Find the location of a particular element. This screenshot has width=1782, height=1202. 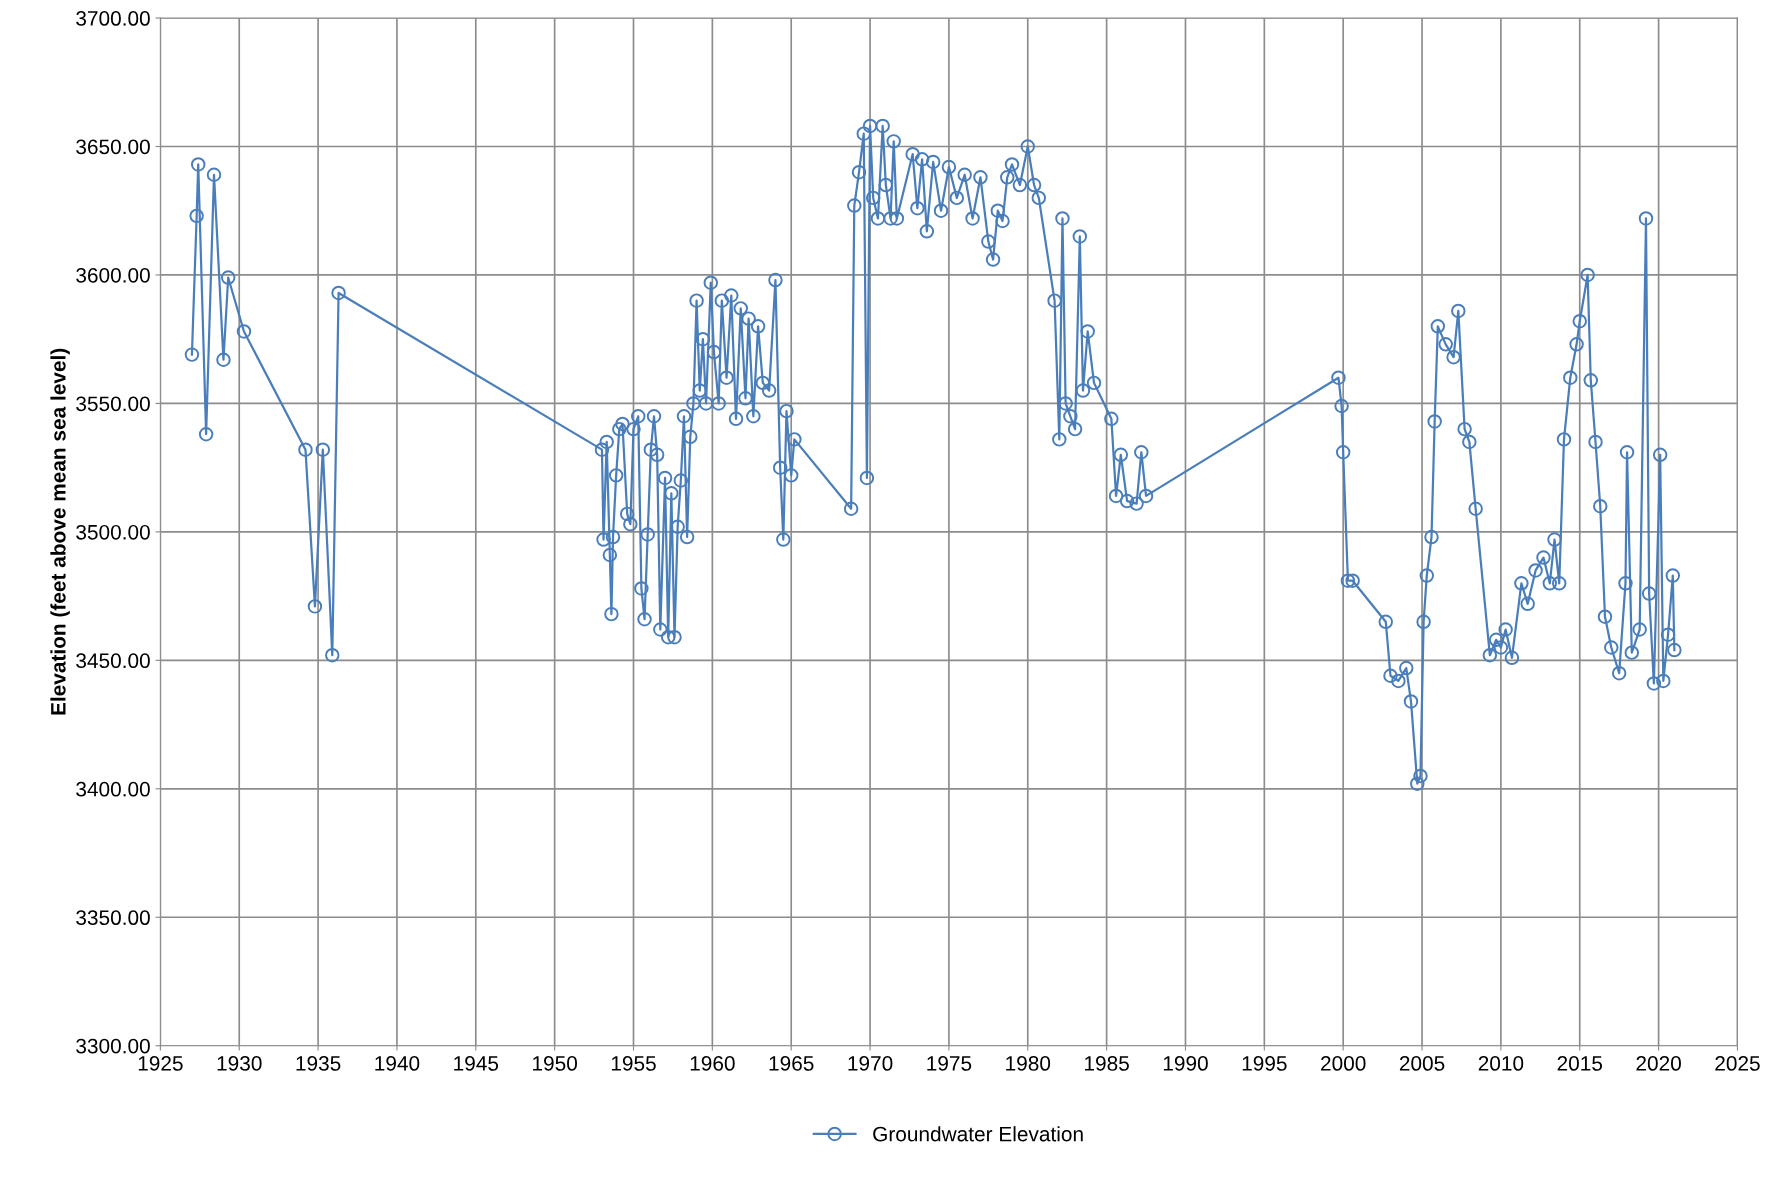

x-tick-label: 2020 is located at coordinates (1658, 1063).